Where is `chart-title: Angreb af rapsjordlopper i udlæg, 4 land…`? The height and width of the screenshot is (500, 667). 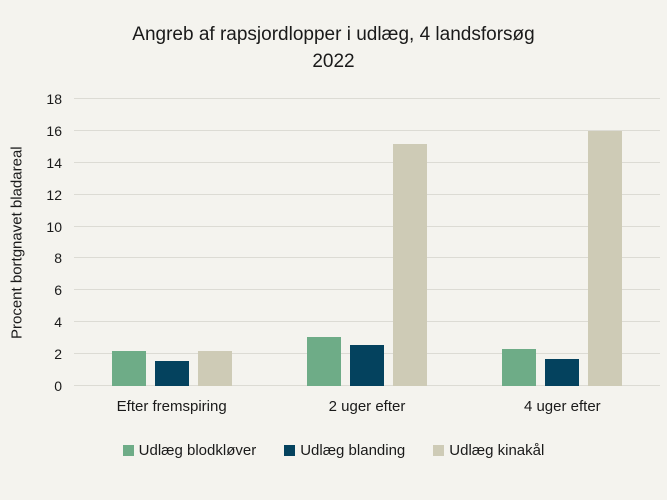
chart-title: Angreb af rapsjordlopper i udlæg, 4 land… is located at coordinates (333, 48).